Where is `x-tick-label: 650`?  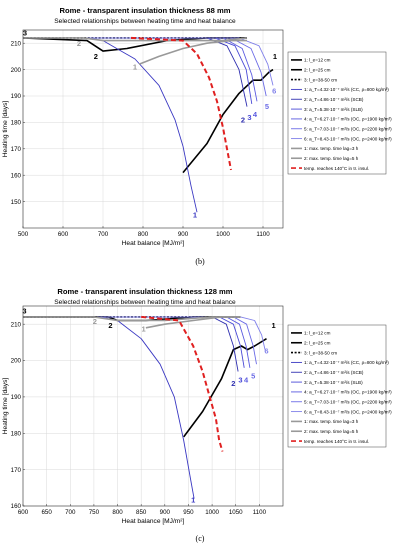
x-tick-label: 650 is located at coordinates (46, 512).